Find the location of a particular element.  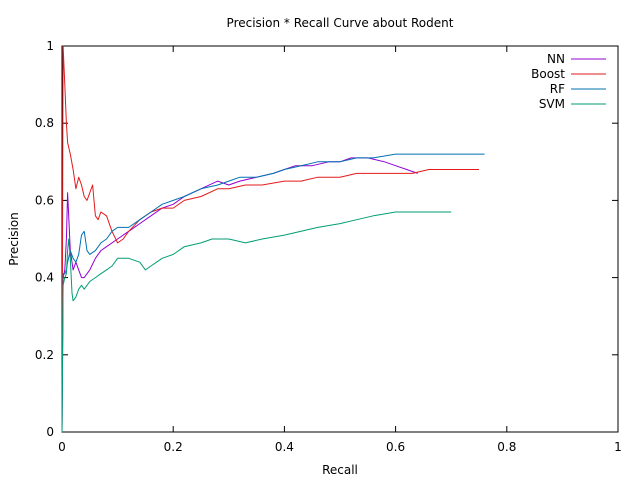

y-tick-label: 0.4 is located at coordinates (44, 278).